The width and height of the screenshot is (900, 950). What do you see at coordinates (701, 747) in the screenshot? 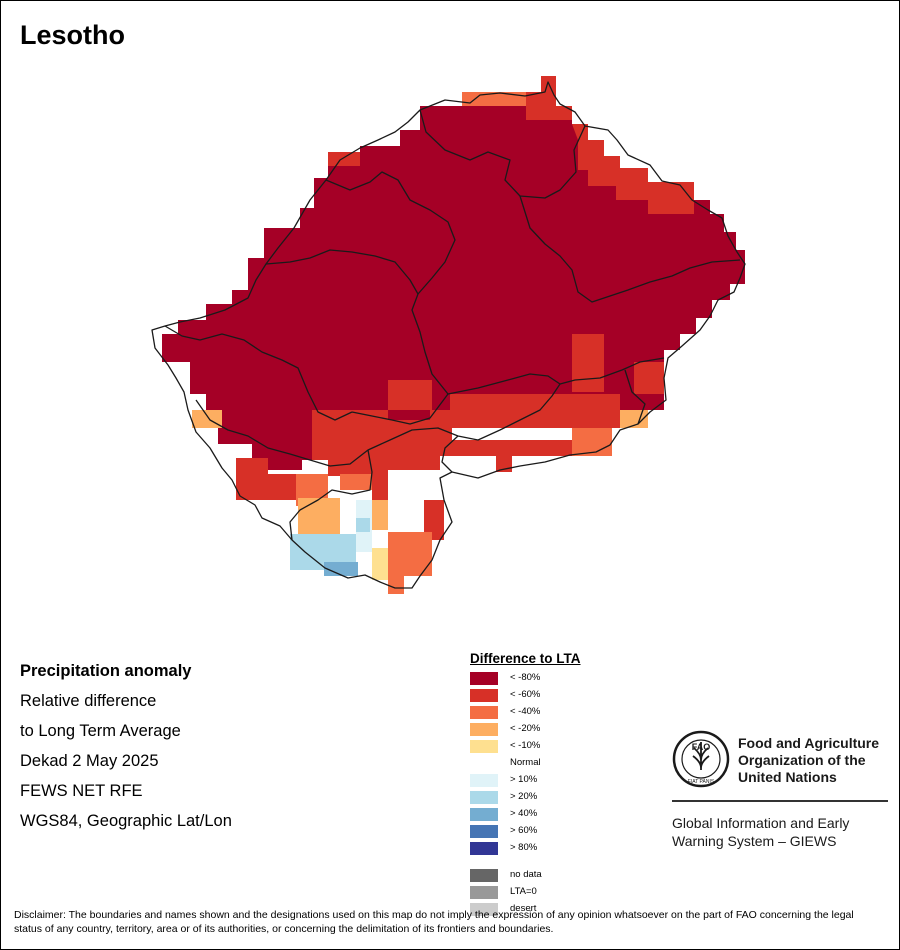
I see `svg-text: FAO` at bounding box center [701, 747].